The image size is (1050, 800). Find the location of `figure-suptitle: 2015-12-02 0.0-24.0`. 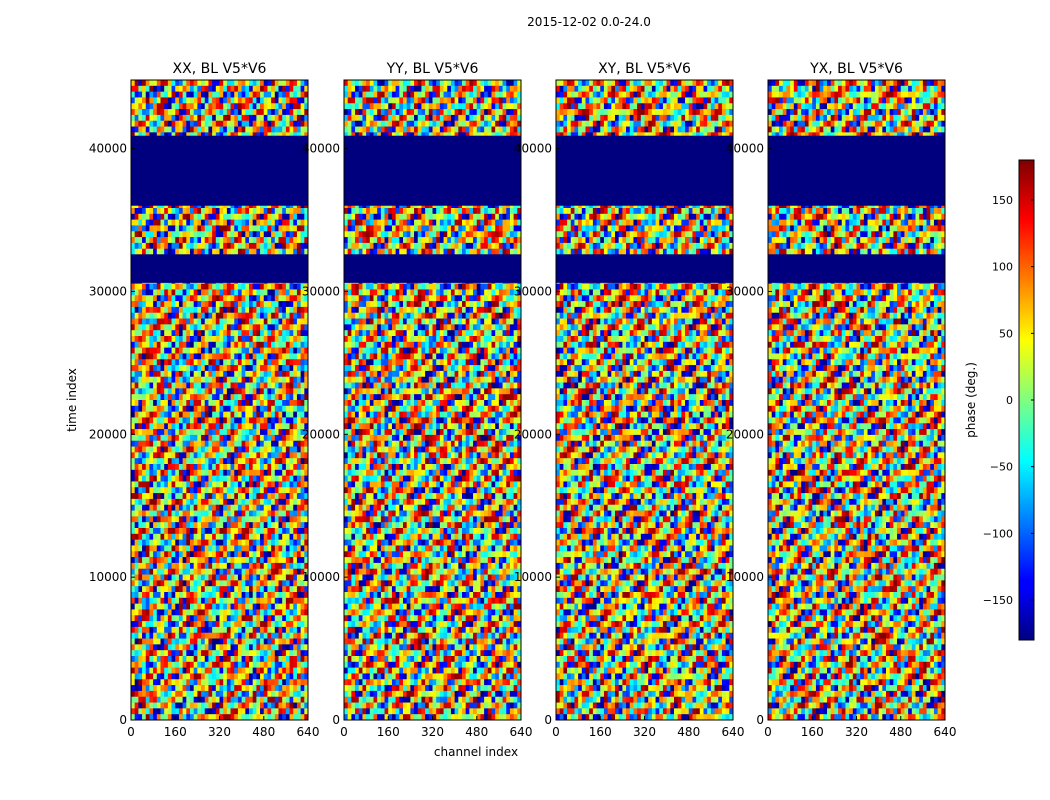

figure-suptitle: 2015-12-02 0.0-24.0 is located at coordinates (589, 22).